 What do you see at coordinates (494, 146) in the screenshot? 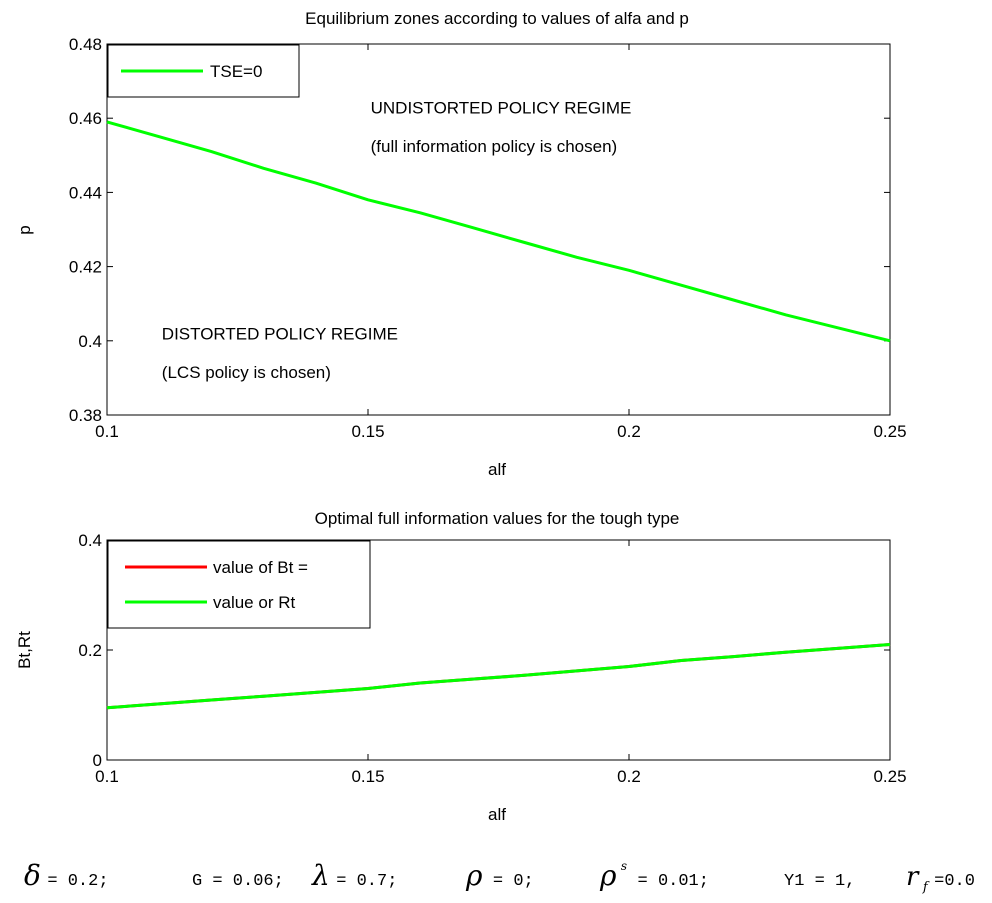
I see `annotation-full-information: (full information policy is chosen)` at bounding box center [494, 146].